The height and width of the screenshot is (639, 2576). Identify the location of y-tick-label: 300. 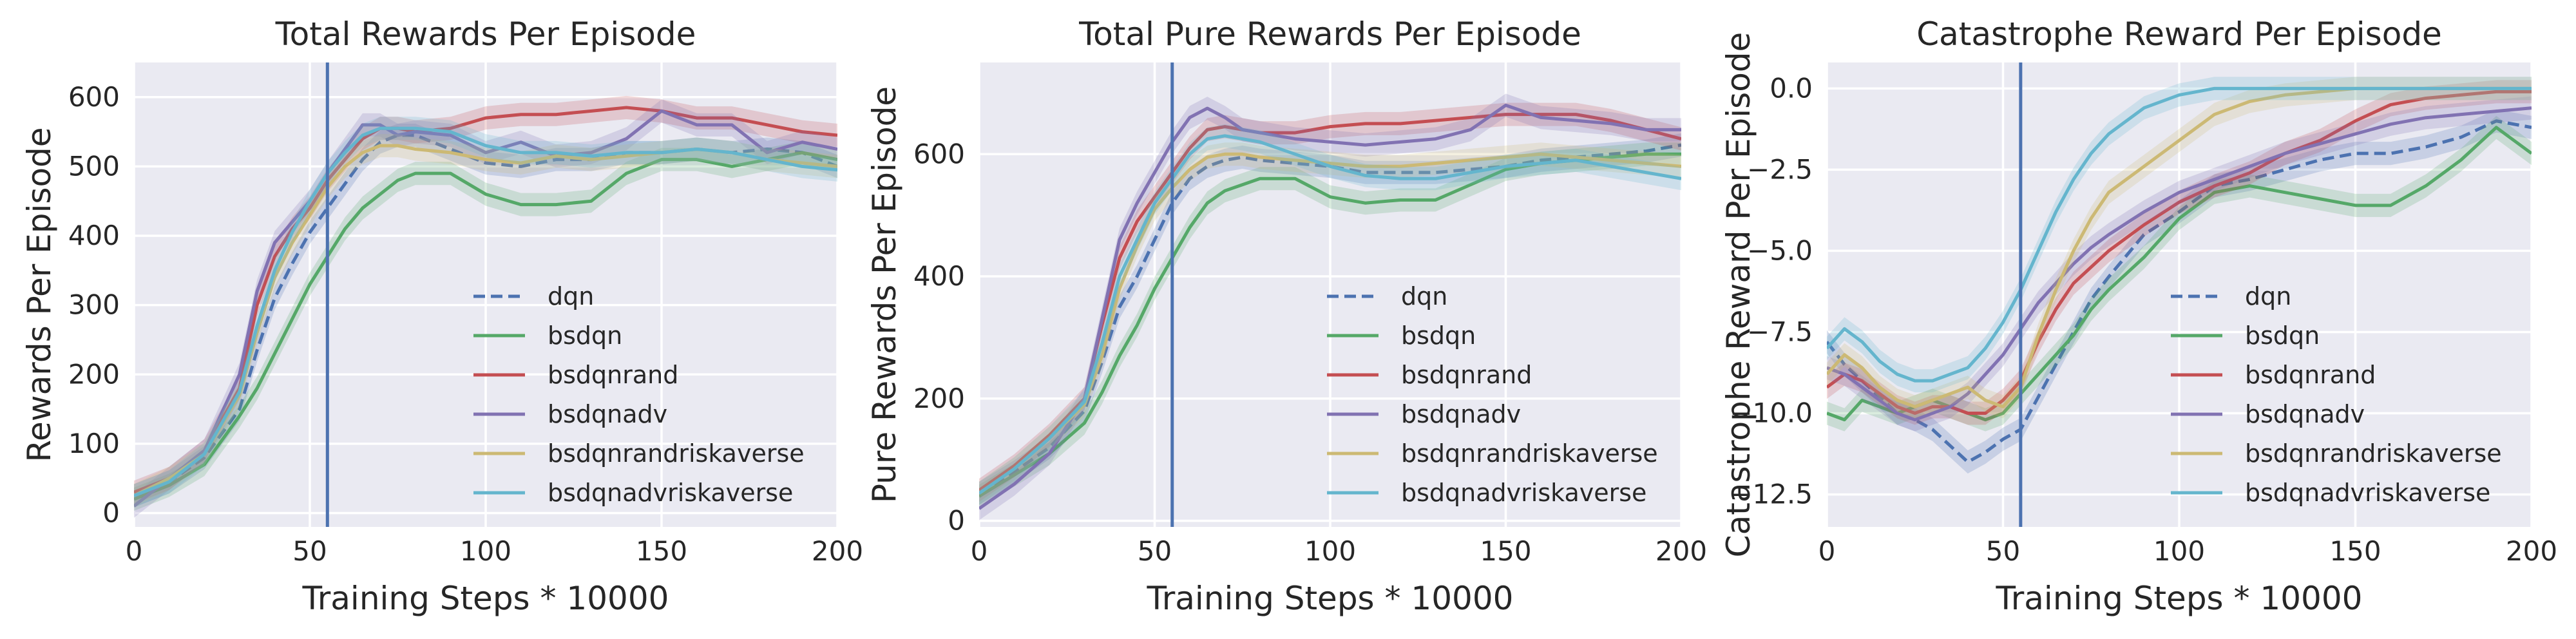
(94, 305).